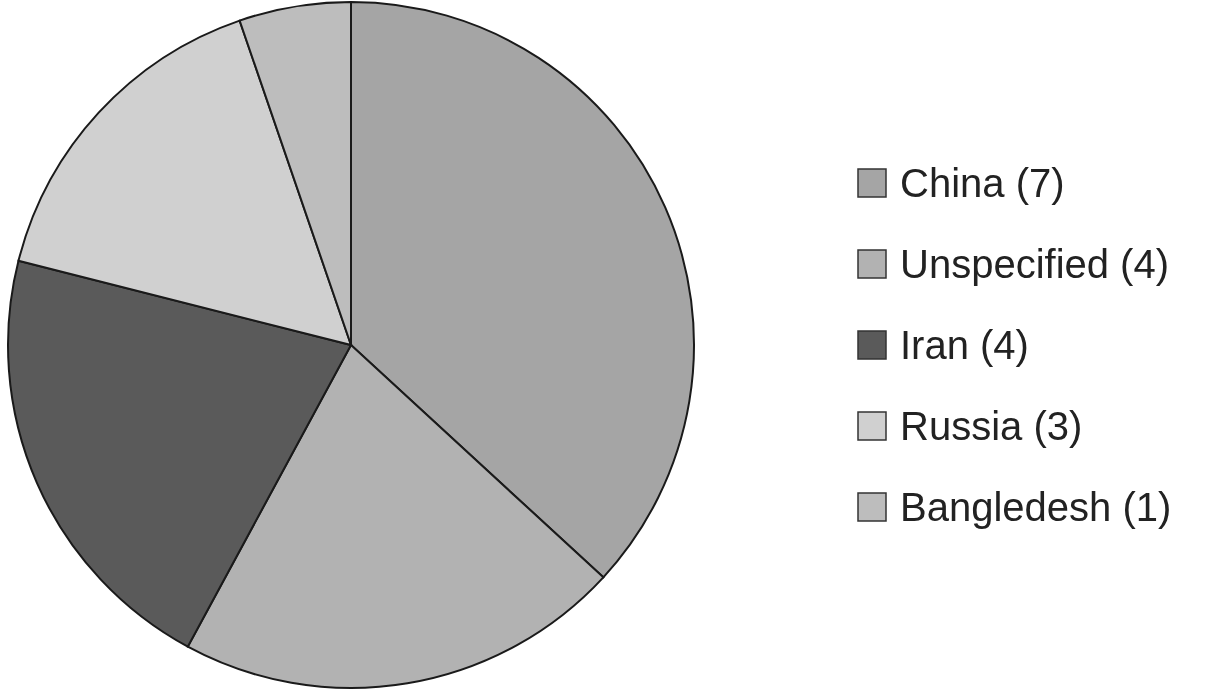 The height and width of the screenshot is (691, 1222). Describe the element at coordinates (1036, 507) in the screenshot. I see `legend-label: Bangledesh (1)` at that location.